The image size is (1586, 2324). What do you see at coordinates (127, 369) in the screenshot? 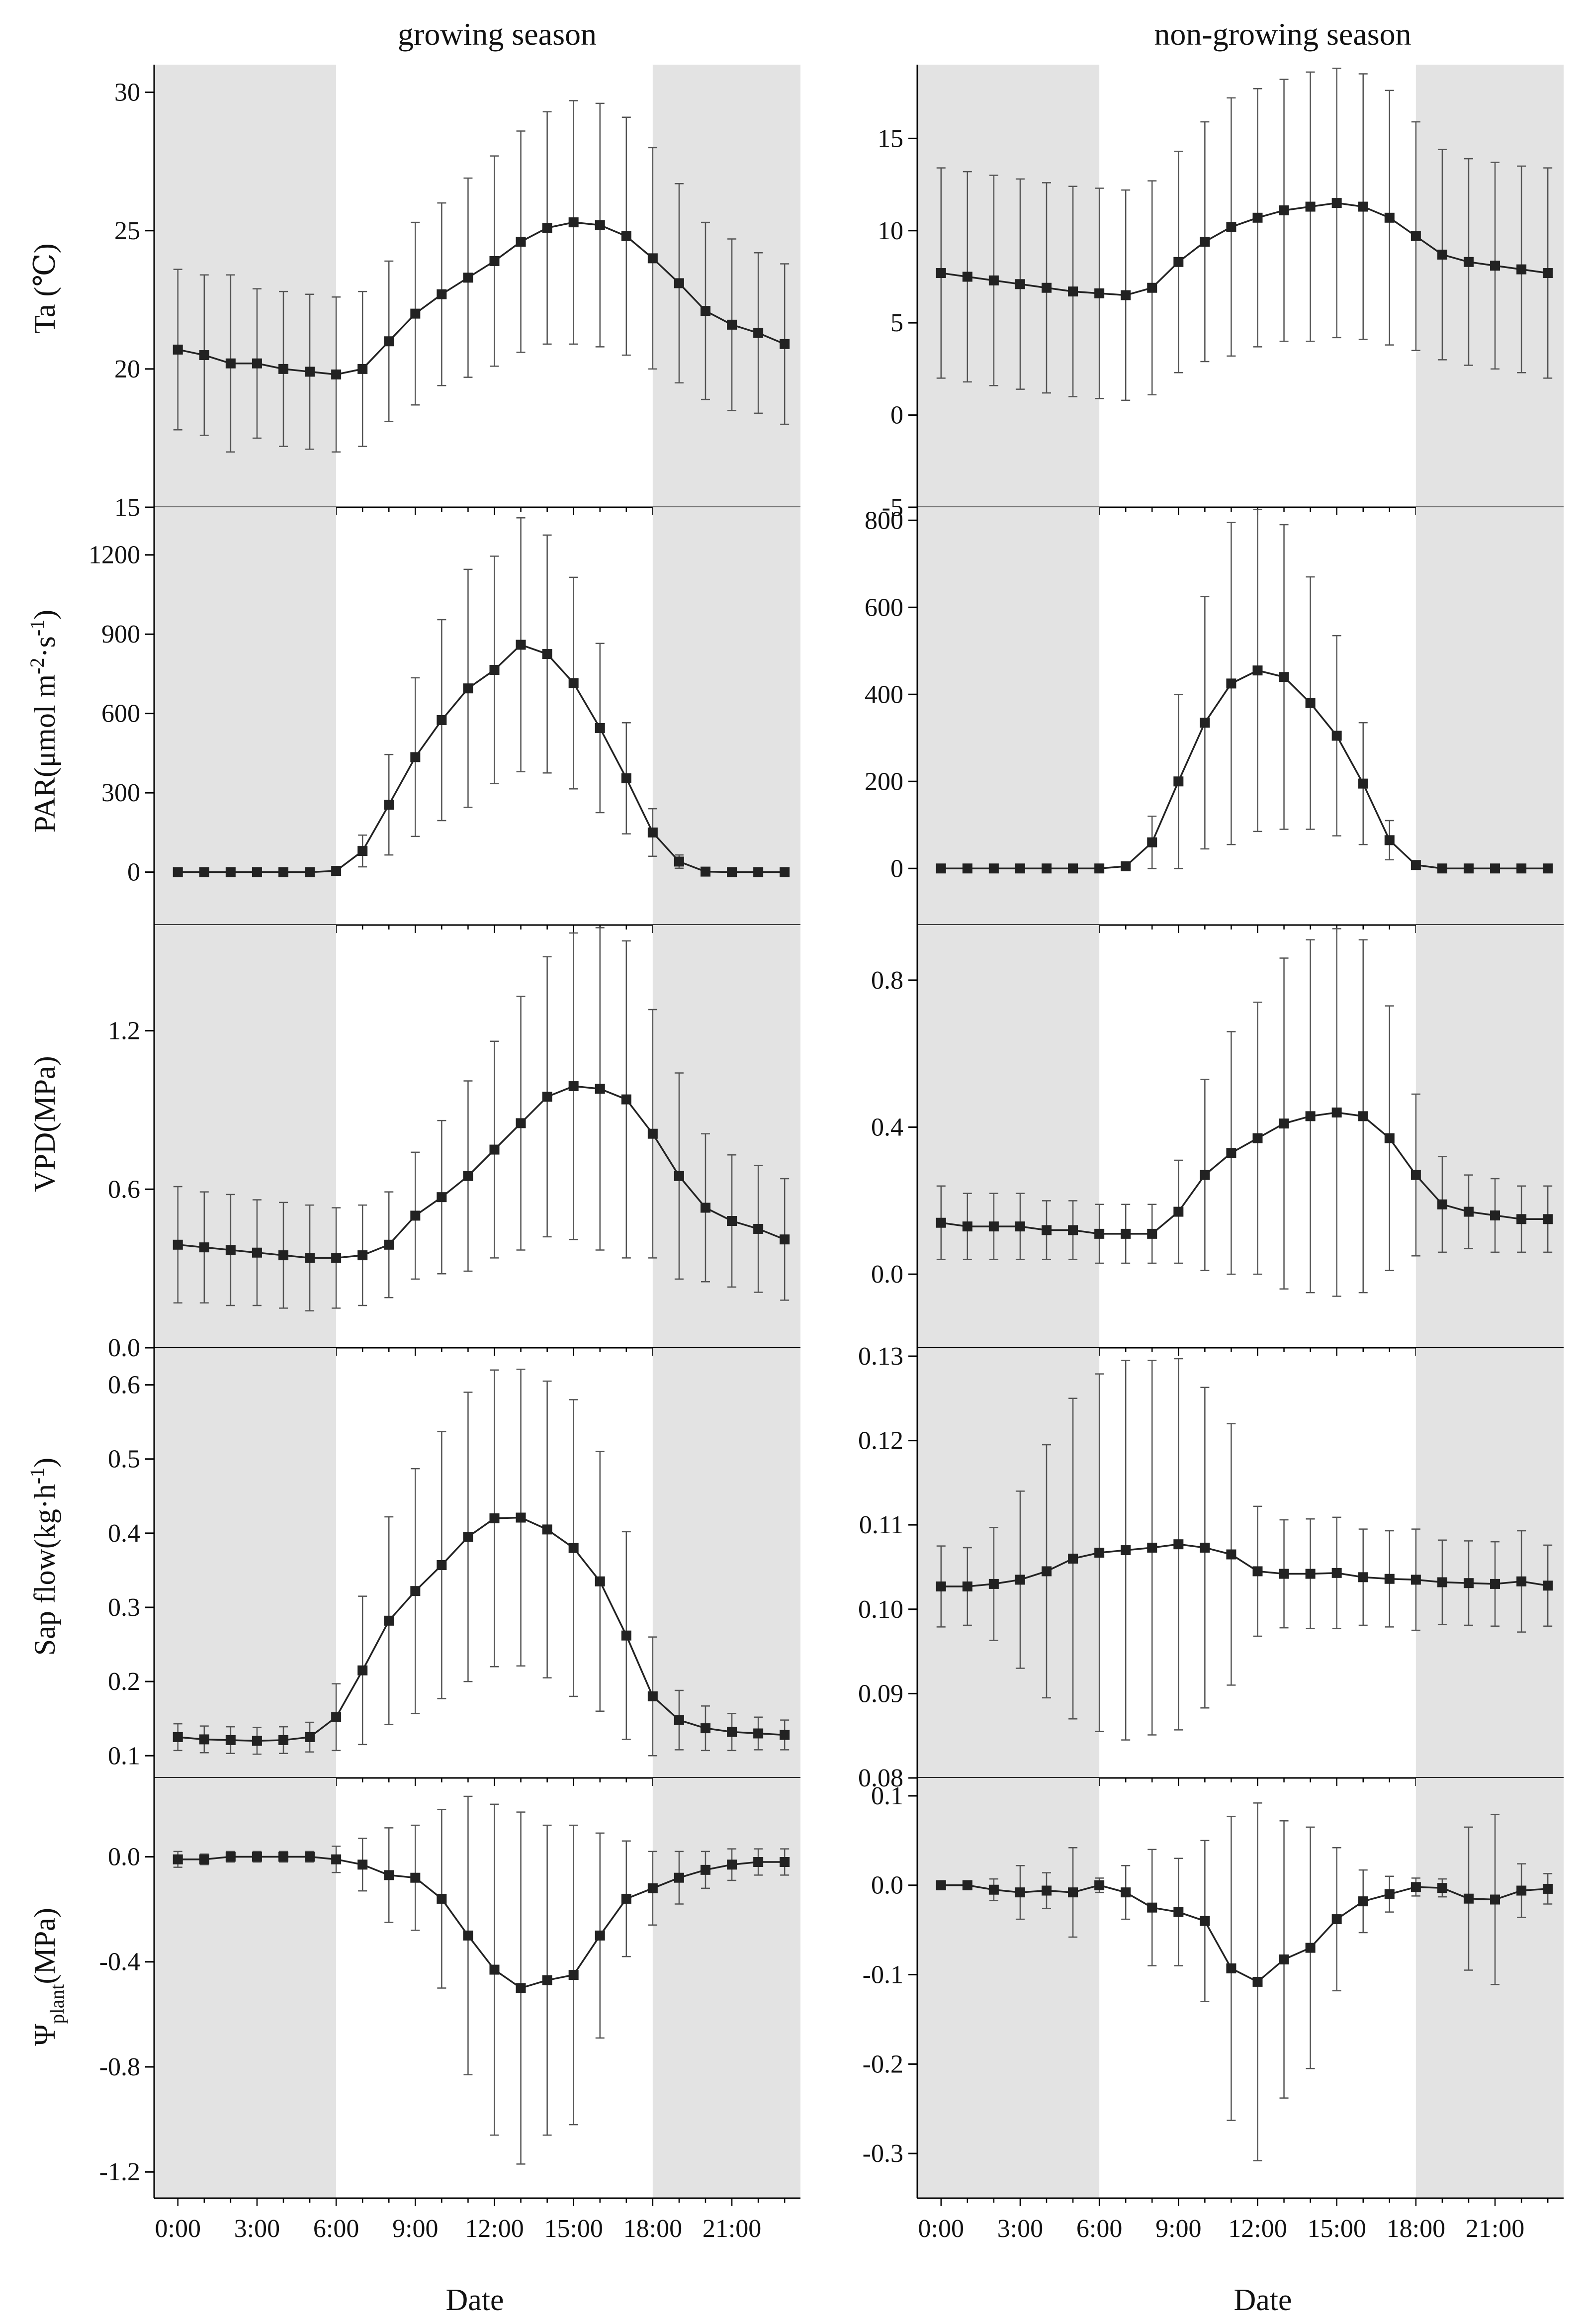
I see `y-tick-label: 20` at bounding box center [127, 369].